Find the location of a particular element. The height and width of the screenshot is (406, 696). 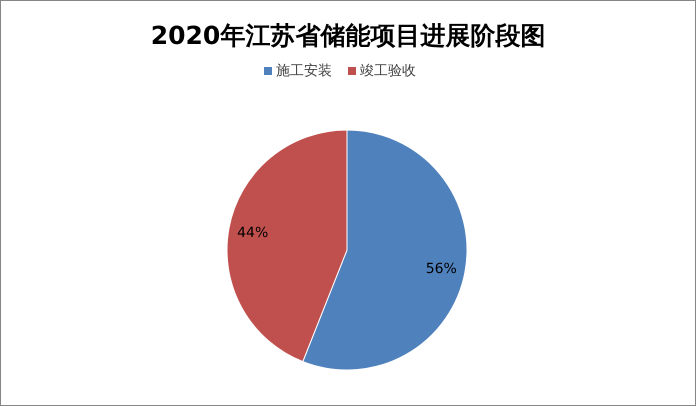

data-label: 56% is located at coordinates (441, 268).